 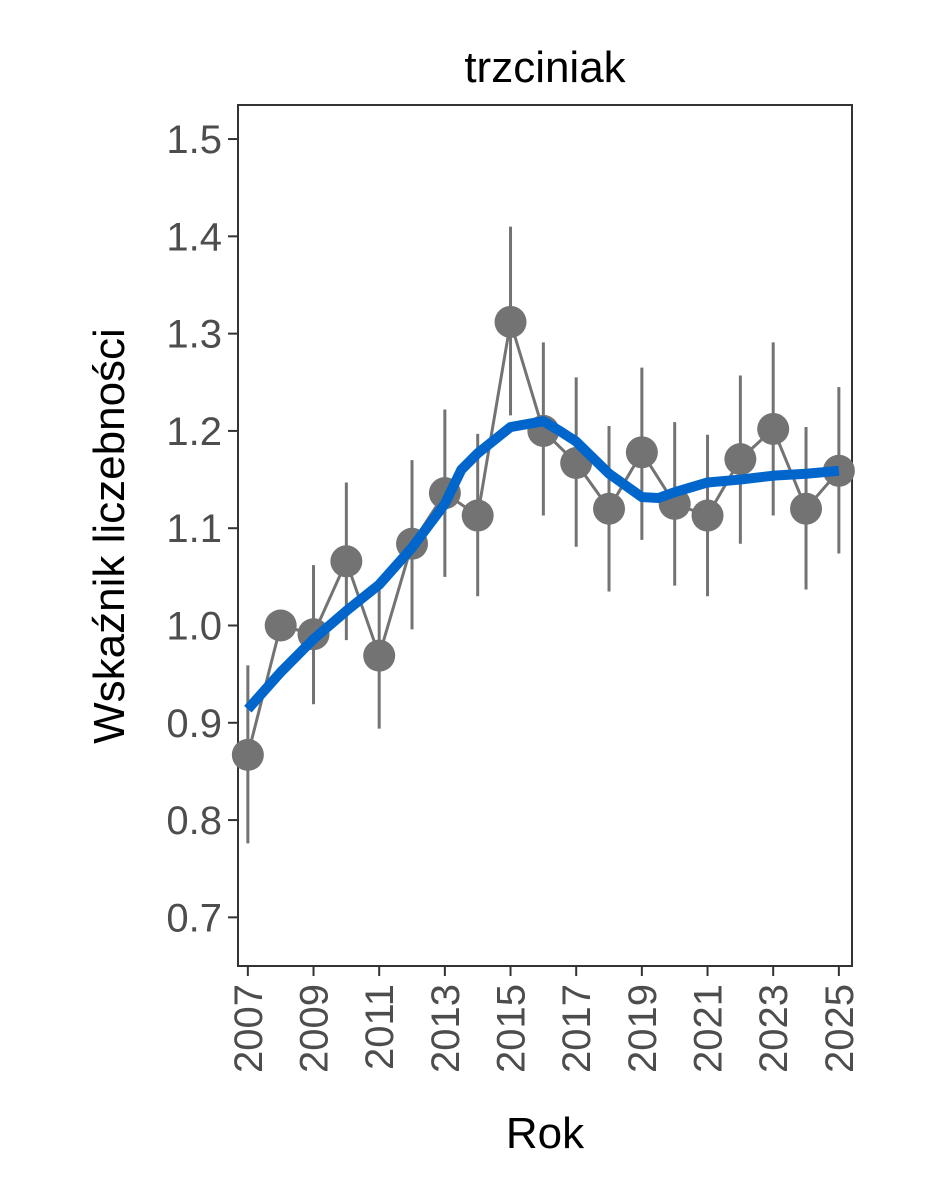 I want to click on x-tick-label: 2023, so click(x=774, y=1028).